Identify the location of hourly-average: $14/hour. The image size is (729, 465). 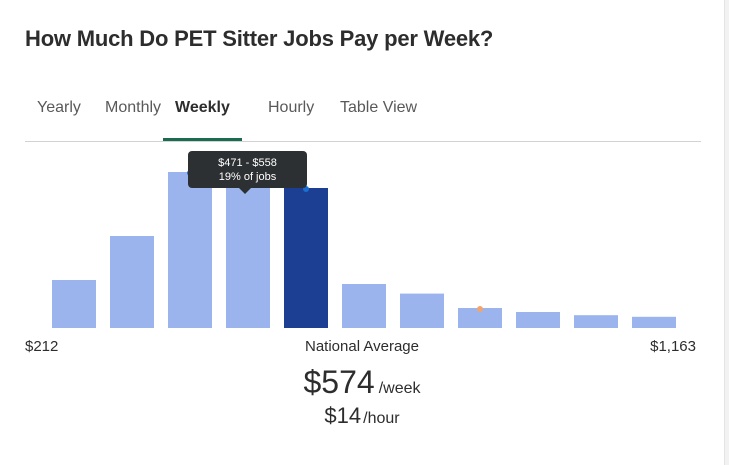
(362, 416).